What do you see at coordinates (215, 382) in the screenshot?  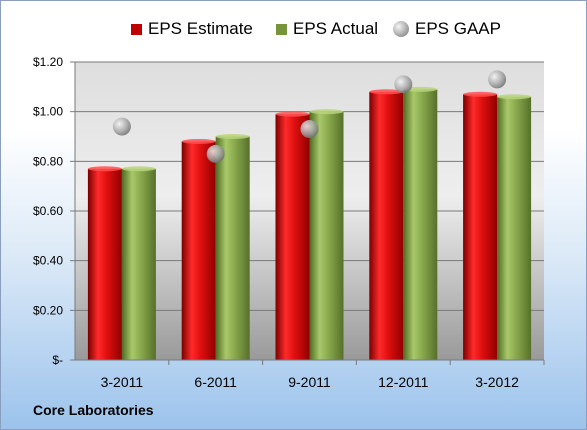 I see `x-tick-label: 6-2011` at bounding box center [215, 382].